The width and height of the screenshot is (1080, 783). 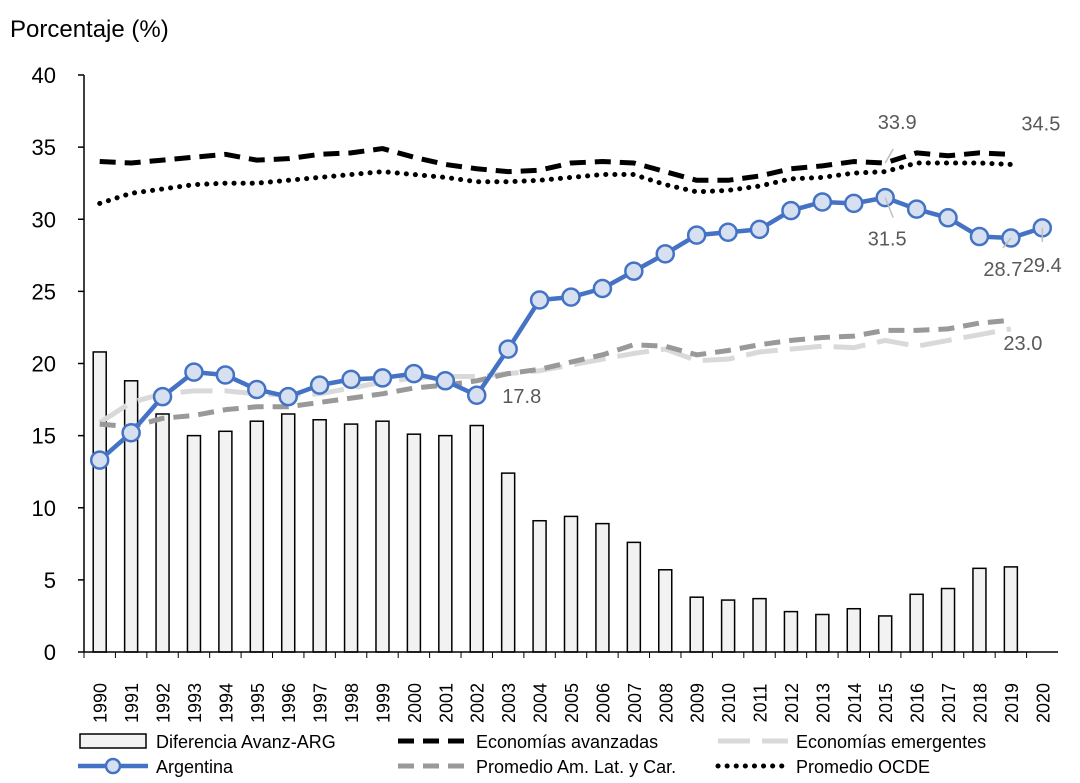 What do you see at coordinates (195, 767) in the screenshot?
I see `legend-label-argentina: Argentina` at bounding box center [195, 767].